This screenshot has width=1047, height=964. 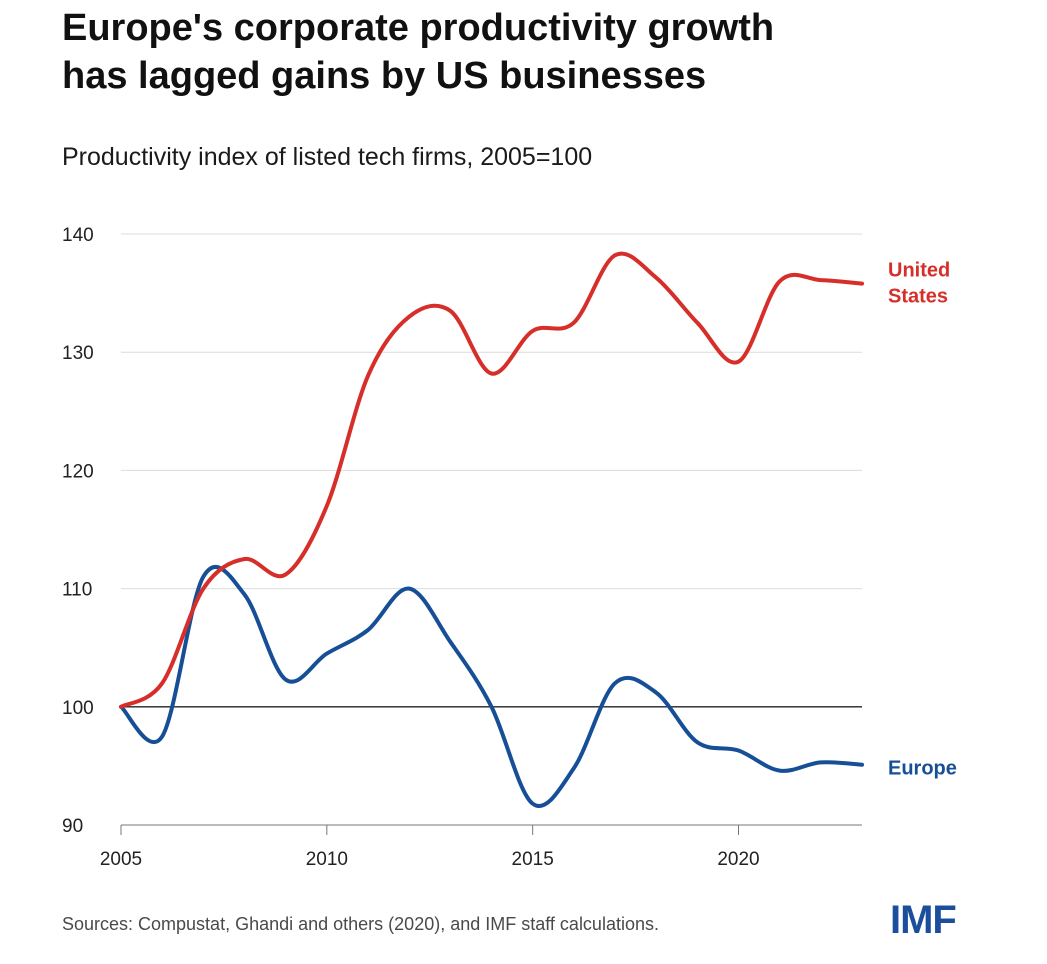 I want to click on data-point-europe-2023, so click(x=862, y=765).